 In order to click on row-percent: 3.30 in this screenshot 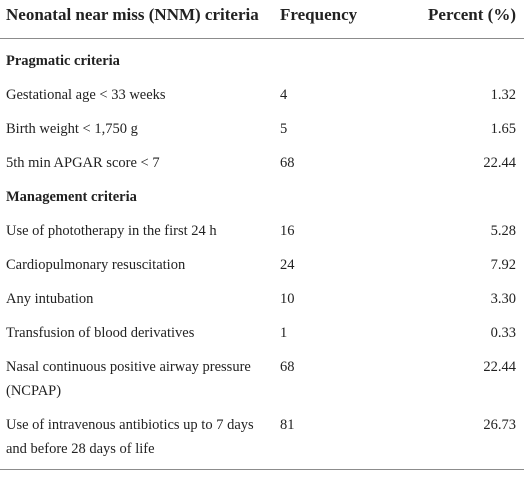, I will do `click(503, 299)`.